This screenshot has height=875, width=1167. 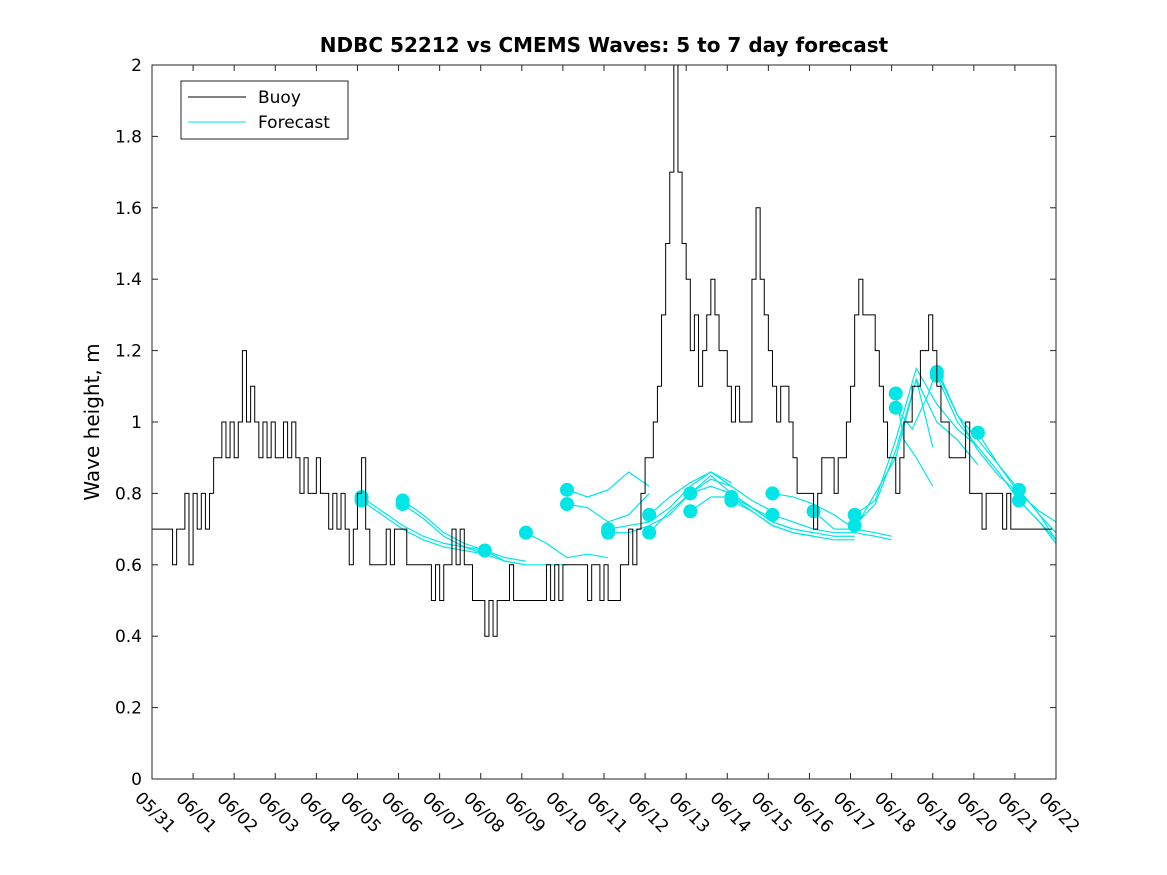 What do you see at coordinates (128, 352) in the screenshot?
I see `y-tick-label: 1.2` at bounding box center [128, 352].